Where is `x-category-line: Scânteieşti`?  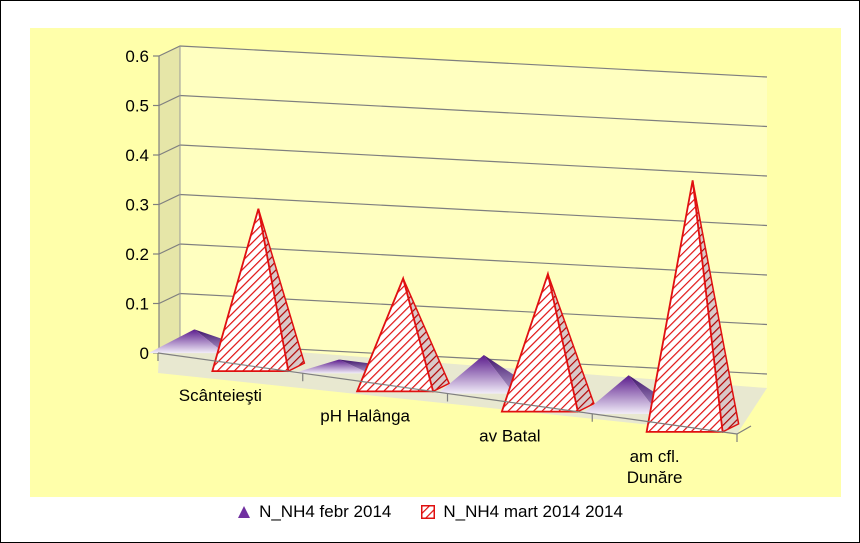
x-category-line: Scânteieşti is located at coordinates (220, 395).